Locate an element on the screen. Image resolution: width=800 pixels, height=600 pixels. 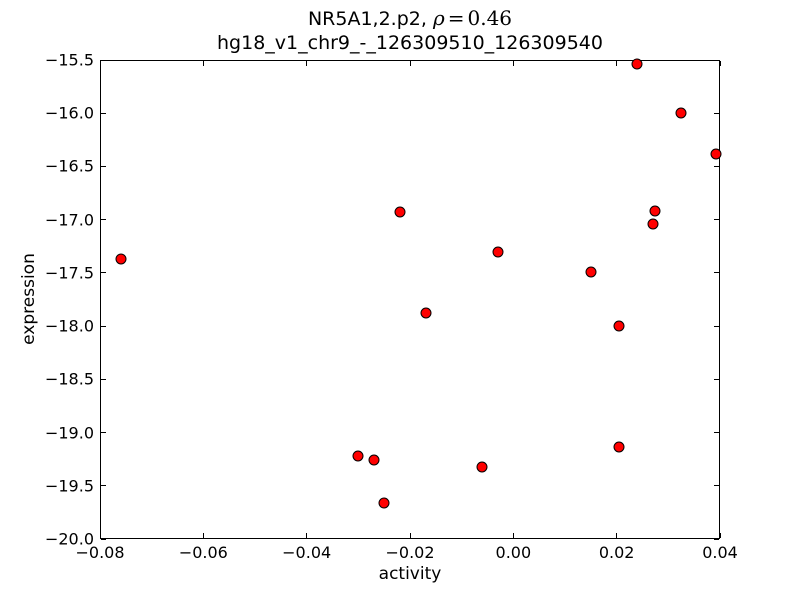
rho-value: 0.46 is located at coordinates (490, 18).